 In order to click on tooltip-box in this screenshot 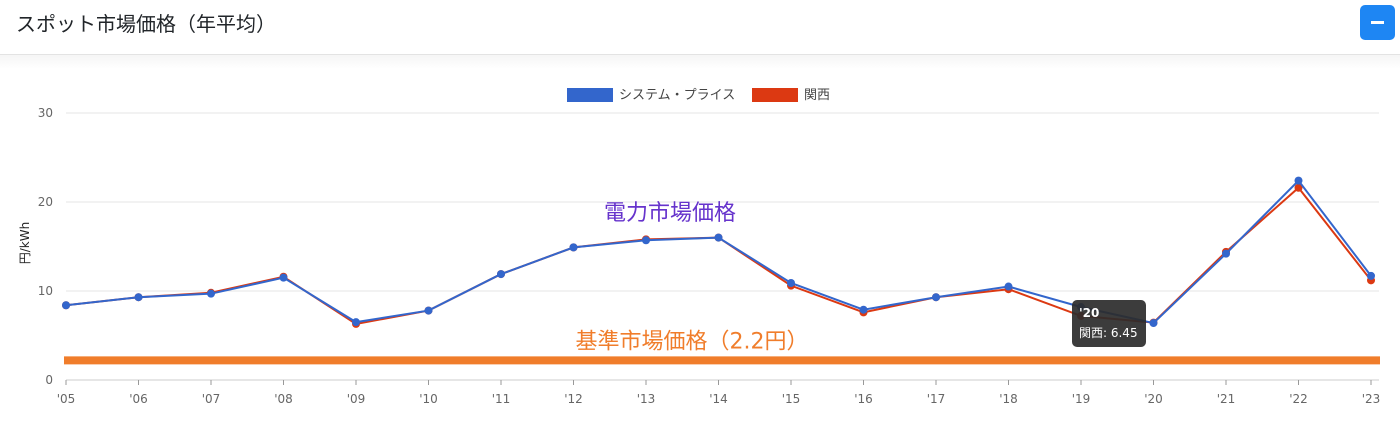, I will do `click(1109, 323)`.